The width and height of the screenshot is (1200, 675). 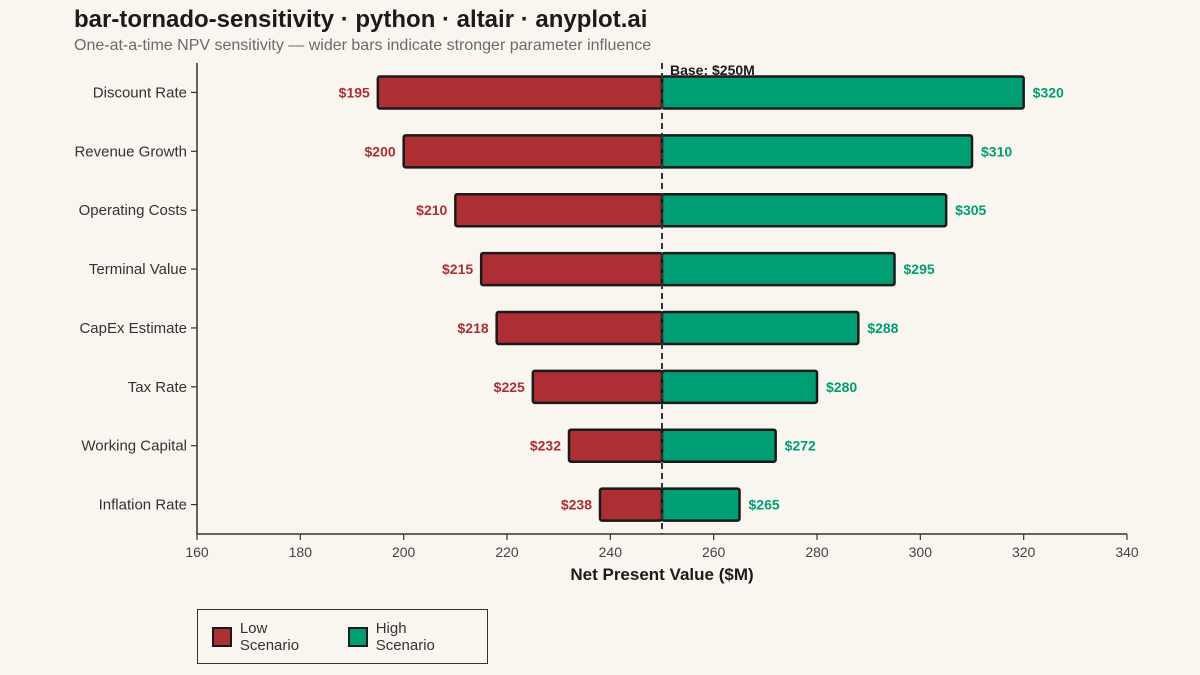 I want to click on data-label-high-6: $272, so click(x=800, y=446).